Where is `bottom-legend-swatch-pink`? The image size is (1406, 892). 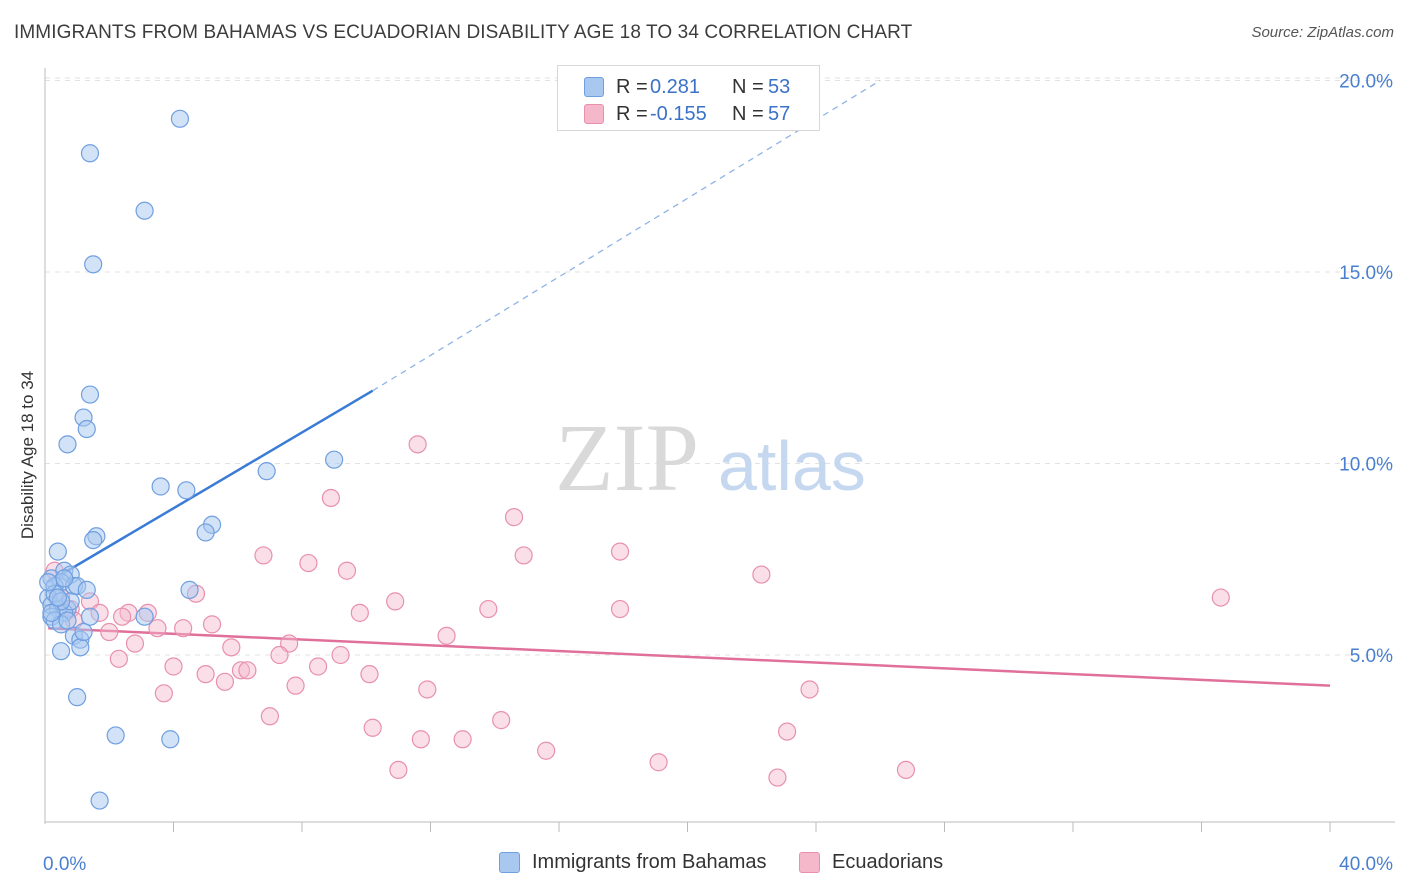 bottom-legend-swatch-pink is located at coordinates (809, 862).